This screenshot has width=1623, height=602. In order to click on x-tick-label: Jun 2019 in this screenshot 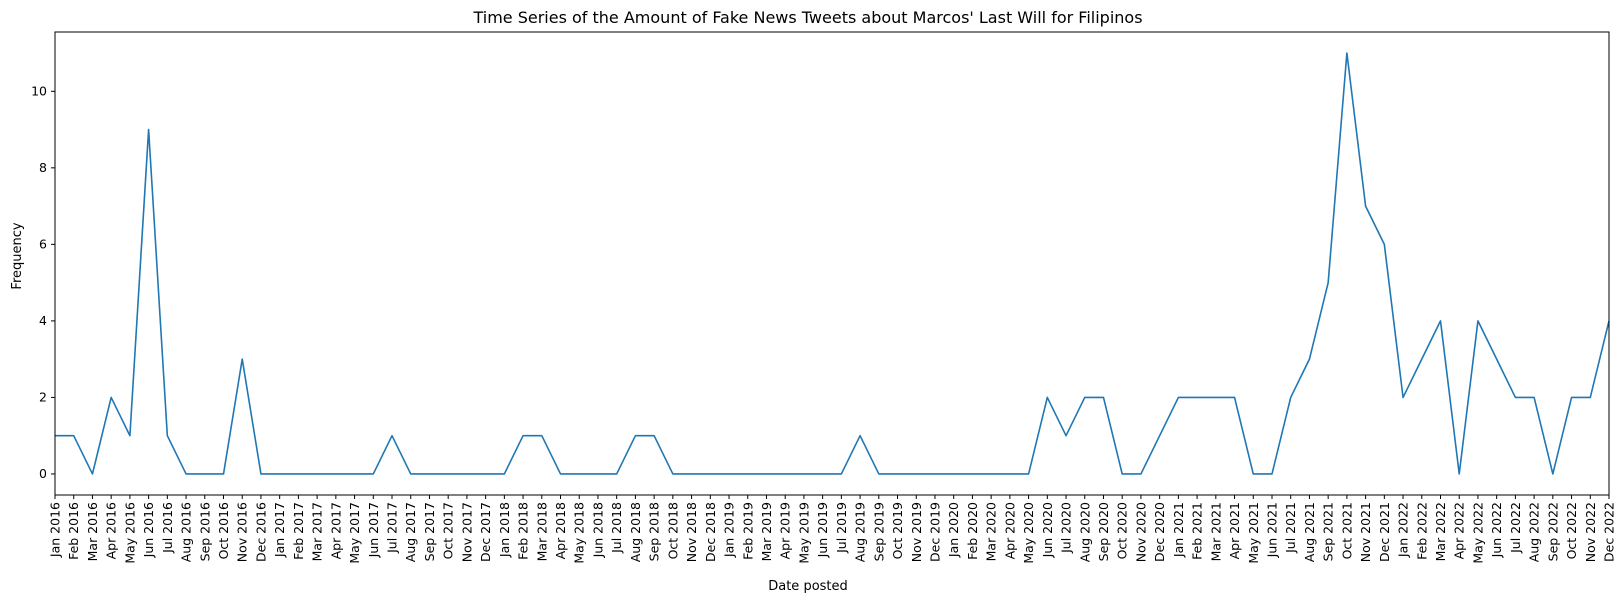, I will do `click(822, 530)`.